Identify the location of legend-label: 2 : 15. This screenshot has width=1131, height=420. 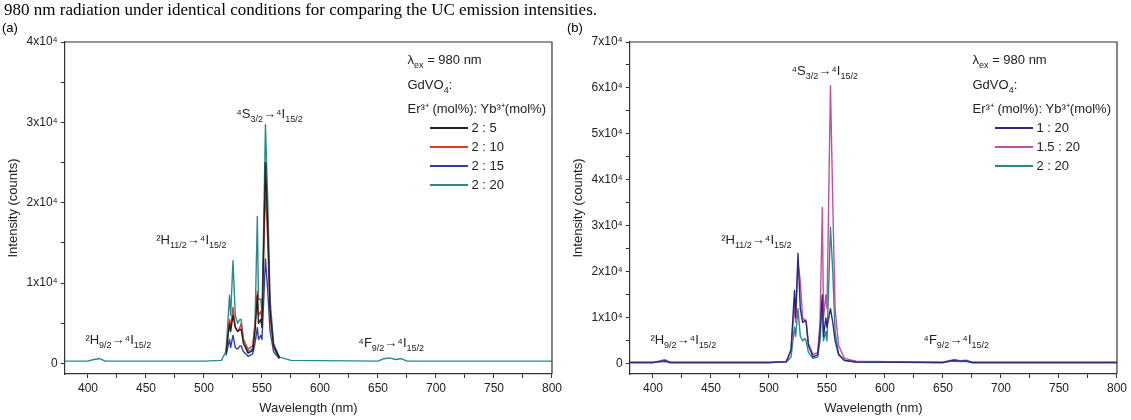
(488, 166).